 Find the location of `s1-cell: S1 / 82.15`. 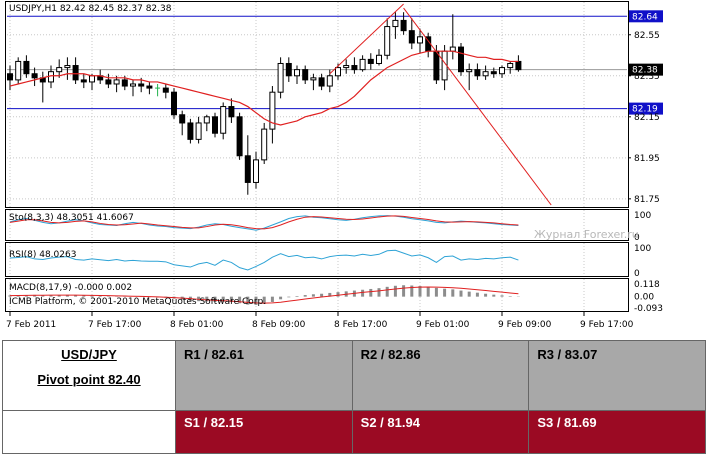

s1-cell: S1 / 82.15 is located at coordinates (264, 432).